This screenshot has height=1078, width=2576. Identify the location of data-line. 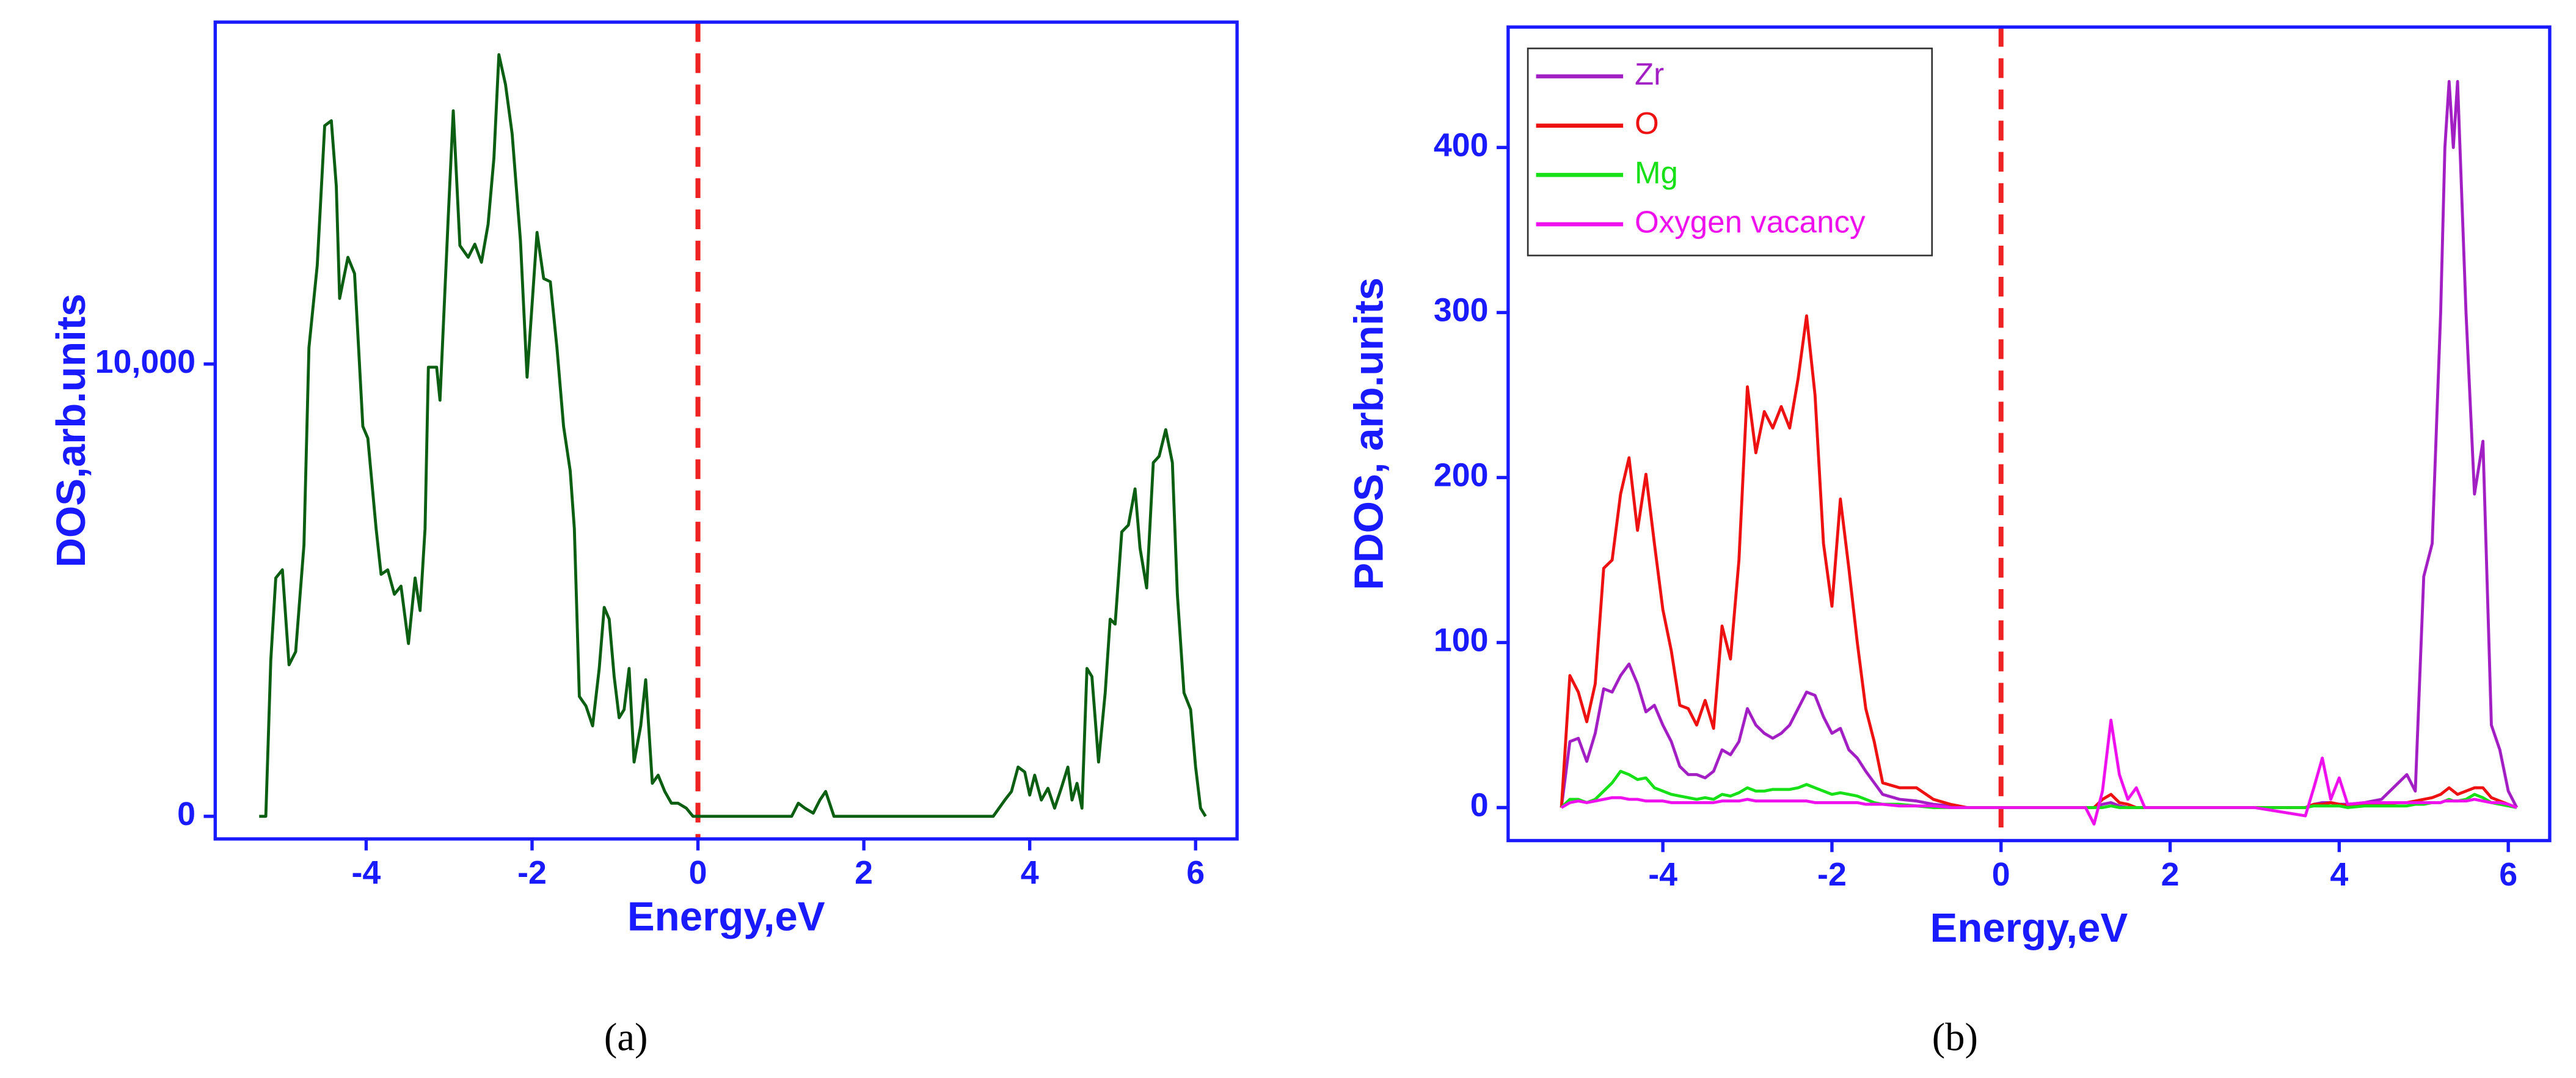
(2039, 772).